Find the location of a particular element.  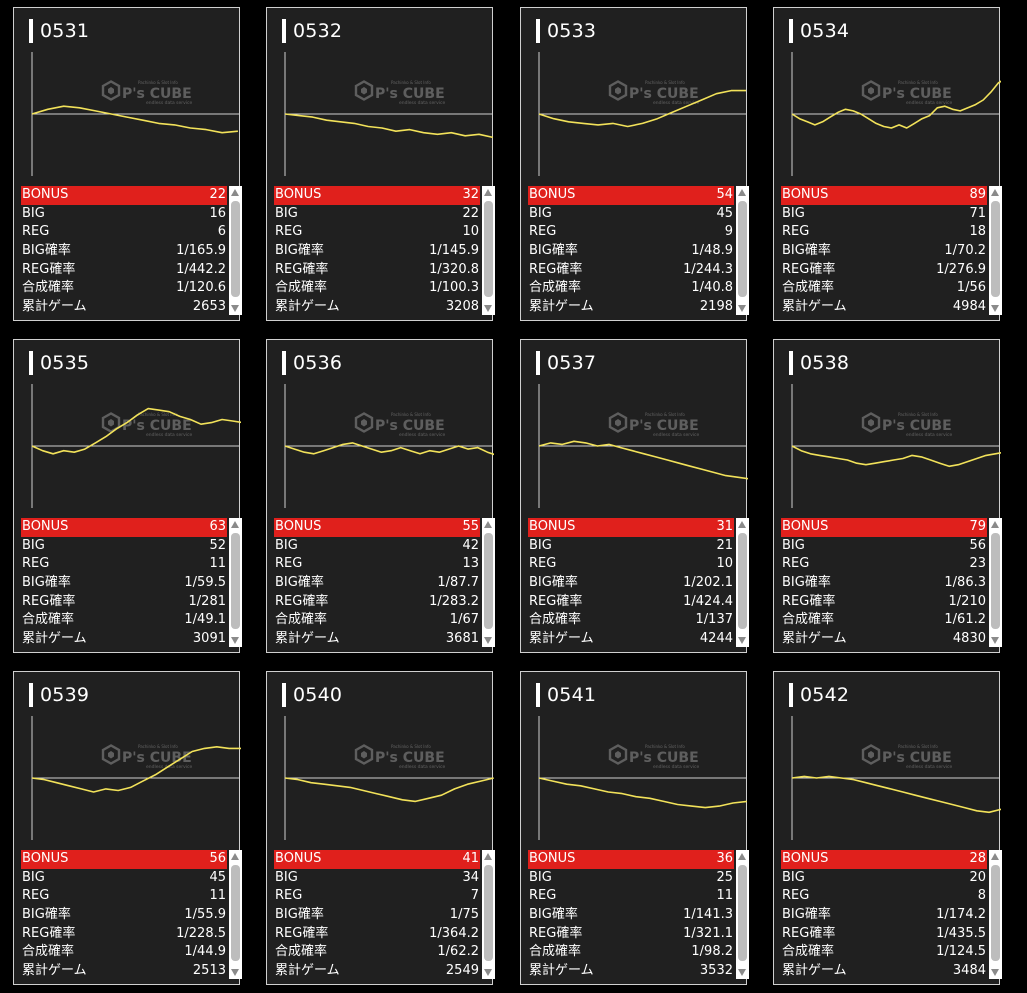

card-header: 0539 is located at coordinates (59, 695).